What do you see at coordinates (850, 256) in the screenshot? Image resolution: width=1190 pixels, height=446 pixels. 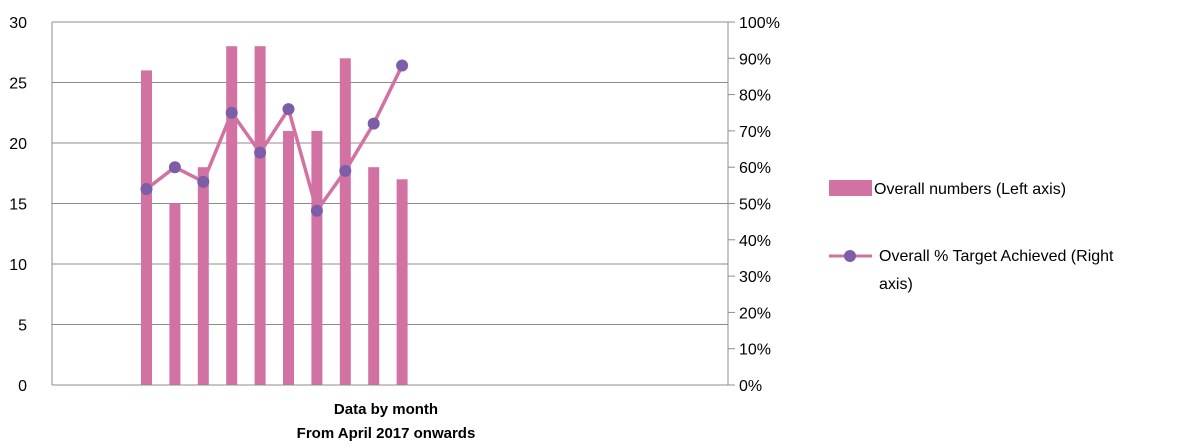 I see `legend-line-marker` at bounding box center [850, 256].